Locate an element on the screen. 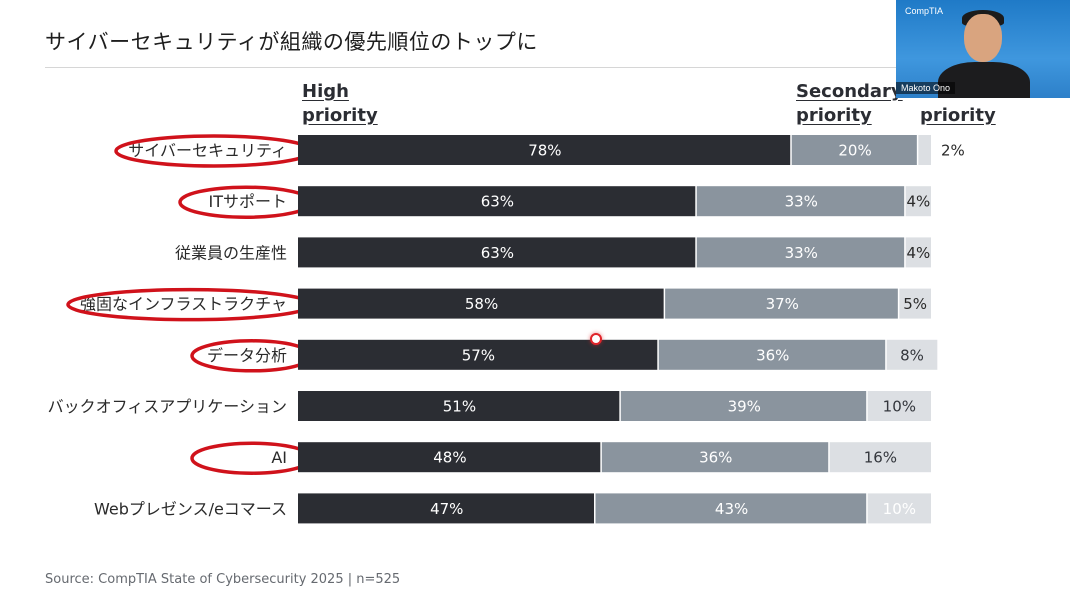 The height and width of the screenshot is (603, 1070). webcam-overlay: CompTIA Makoto Ono is located at coordinates (983, 49).